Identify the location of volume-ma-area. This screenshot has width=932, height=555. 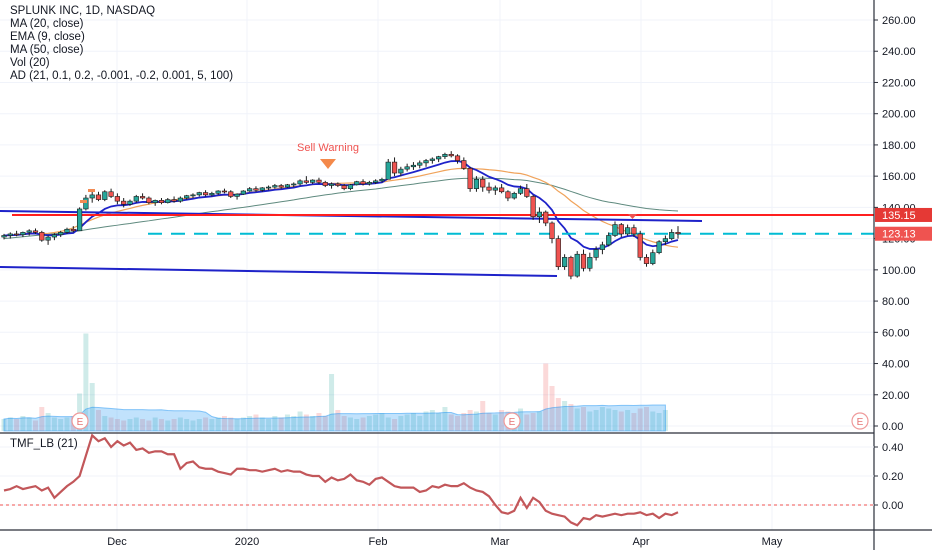
(334, 418).